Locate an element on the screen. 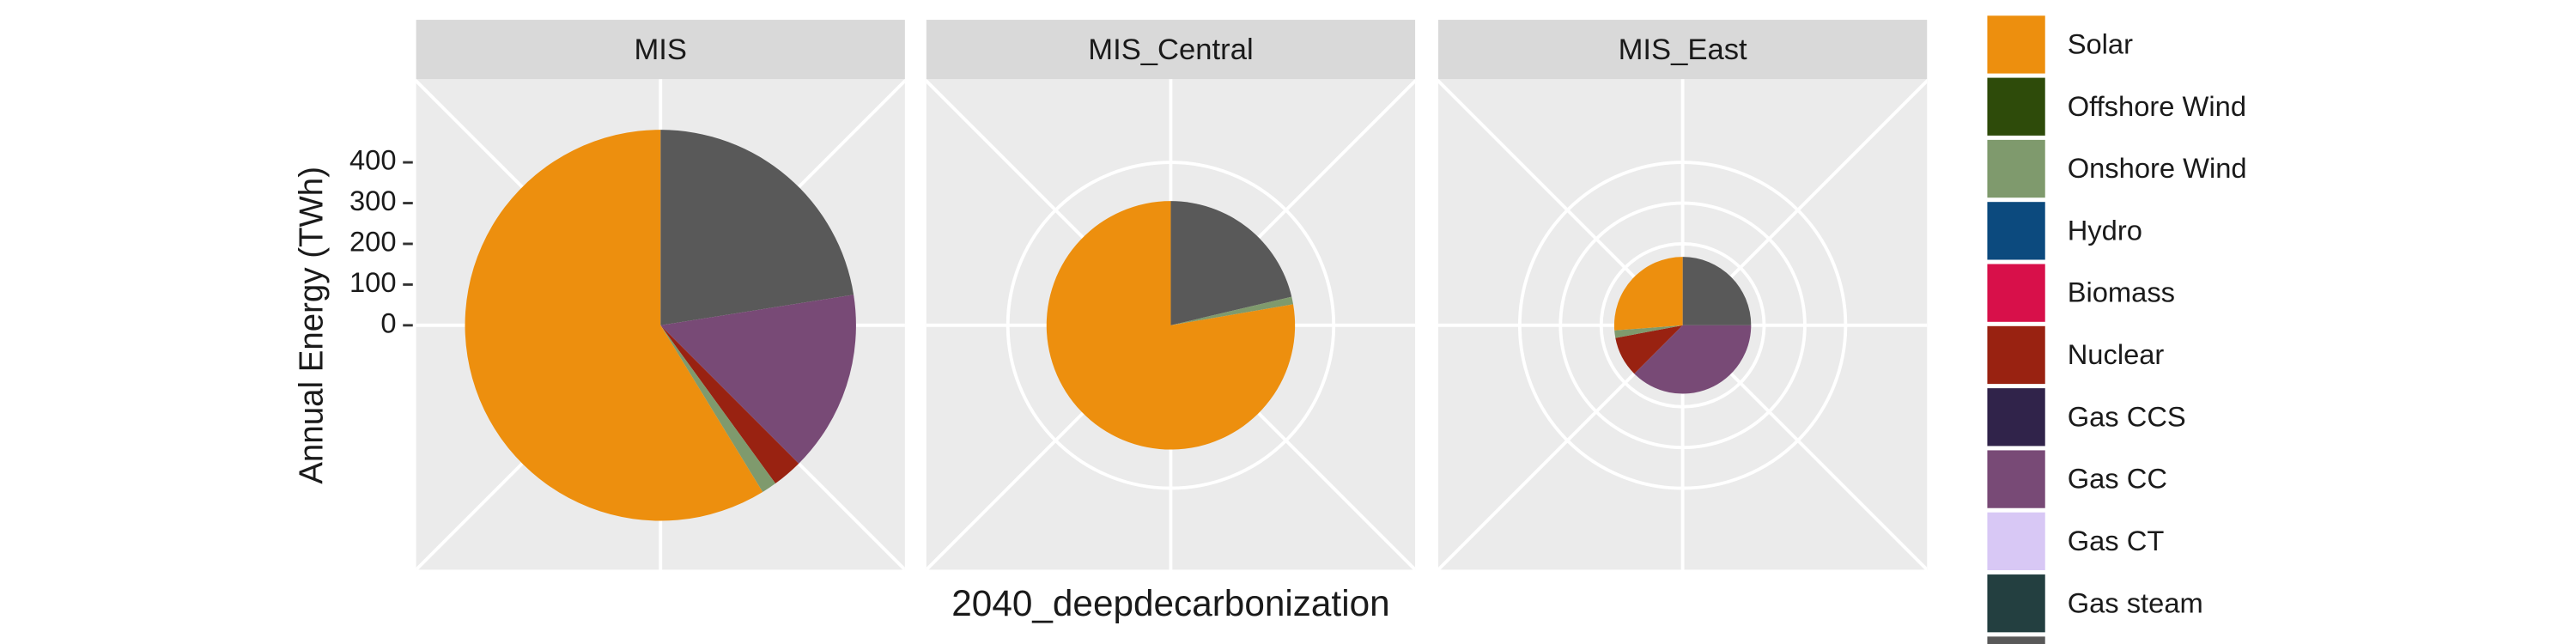  strip-label: MIS is located at coordinates (660, 49).